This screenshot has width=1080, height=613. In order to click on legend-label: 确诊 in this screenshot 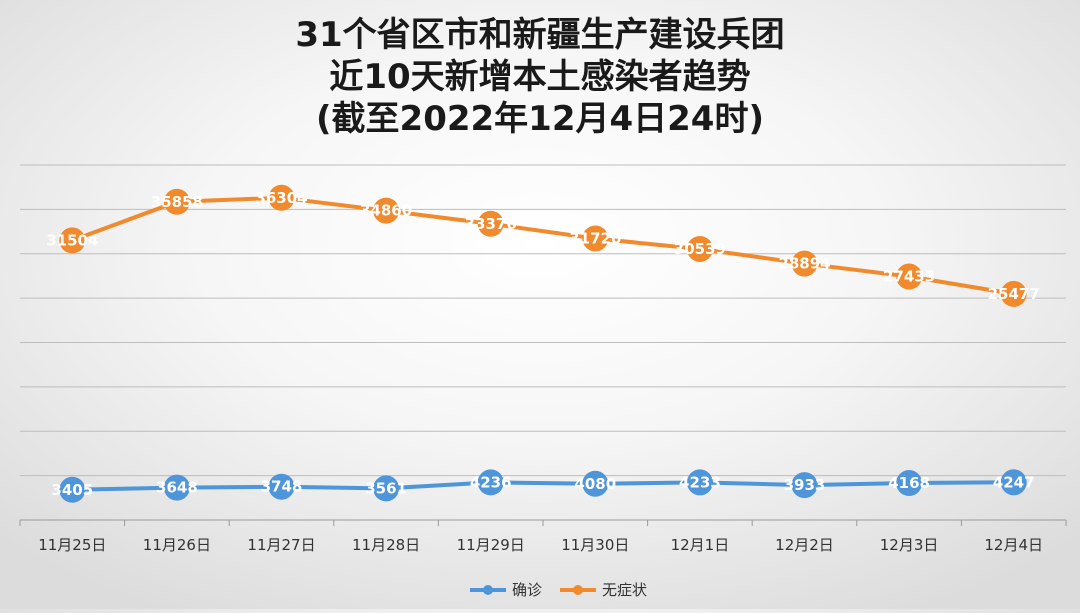, I will do `click(527, 590)`.